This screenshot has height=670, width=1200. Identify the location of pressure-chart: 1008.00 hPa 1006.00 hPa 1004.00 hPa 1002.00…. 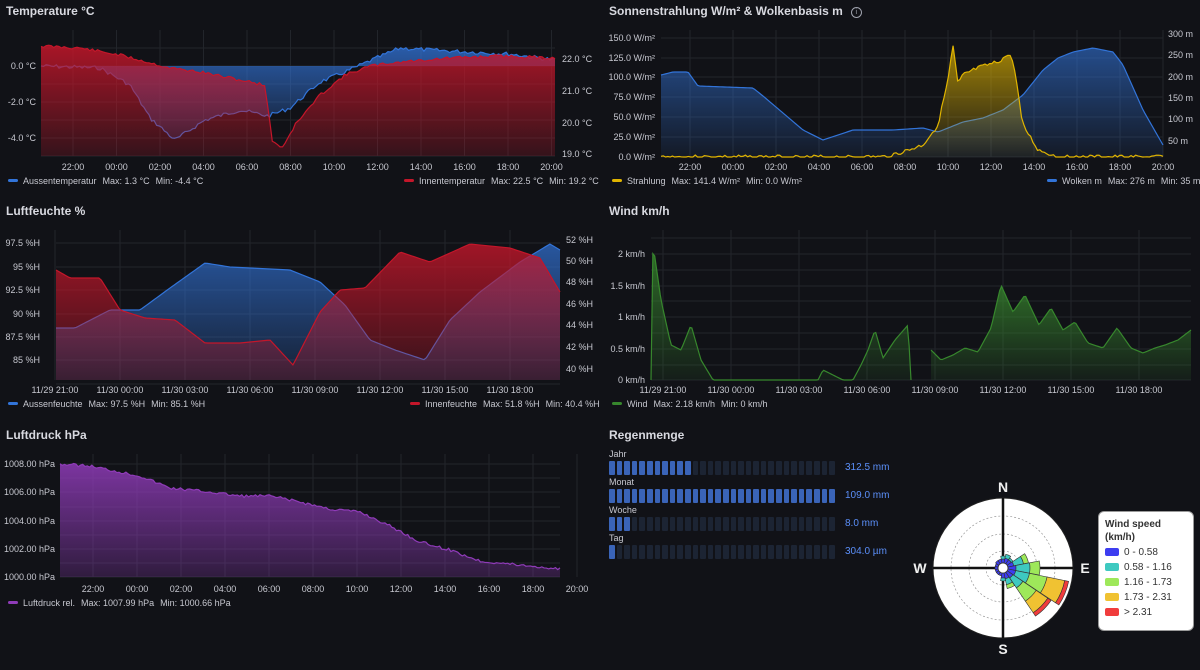
(300, 524).